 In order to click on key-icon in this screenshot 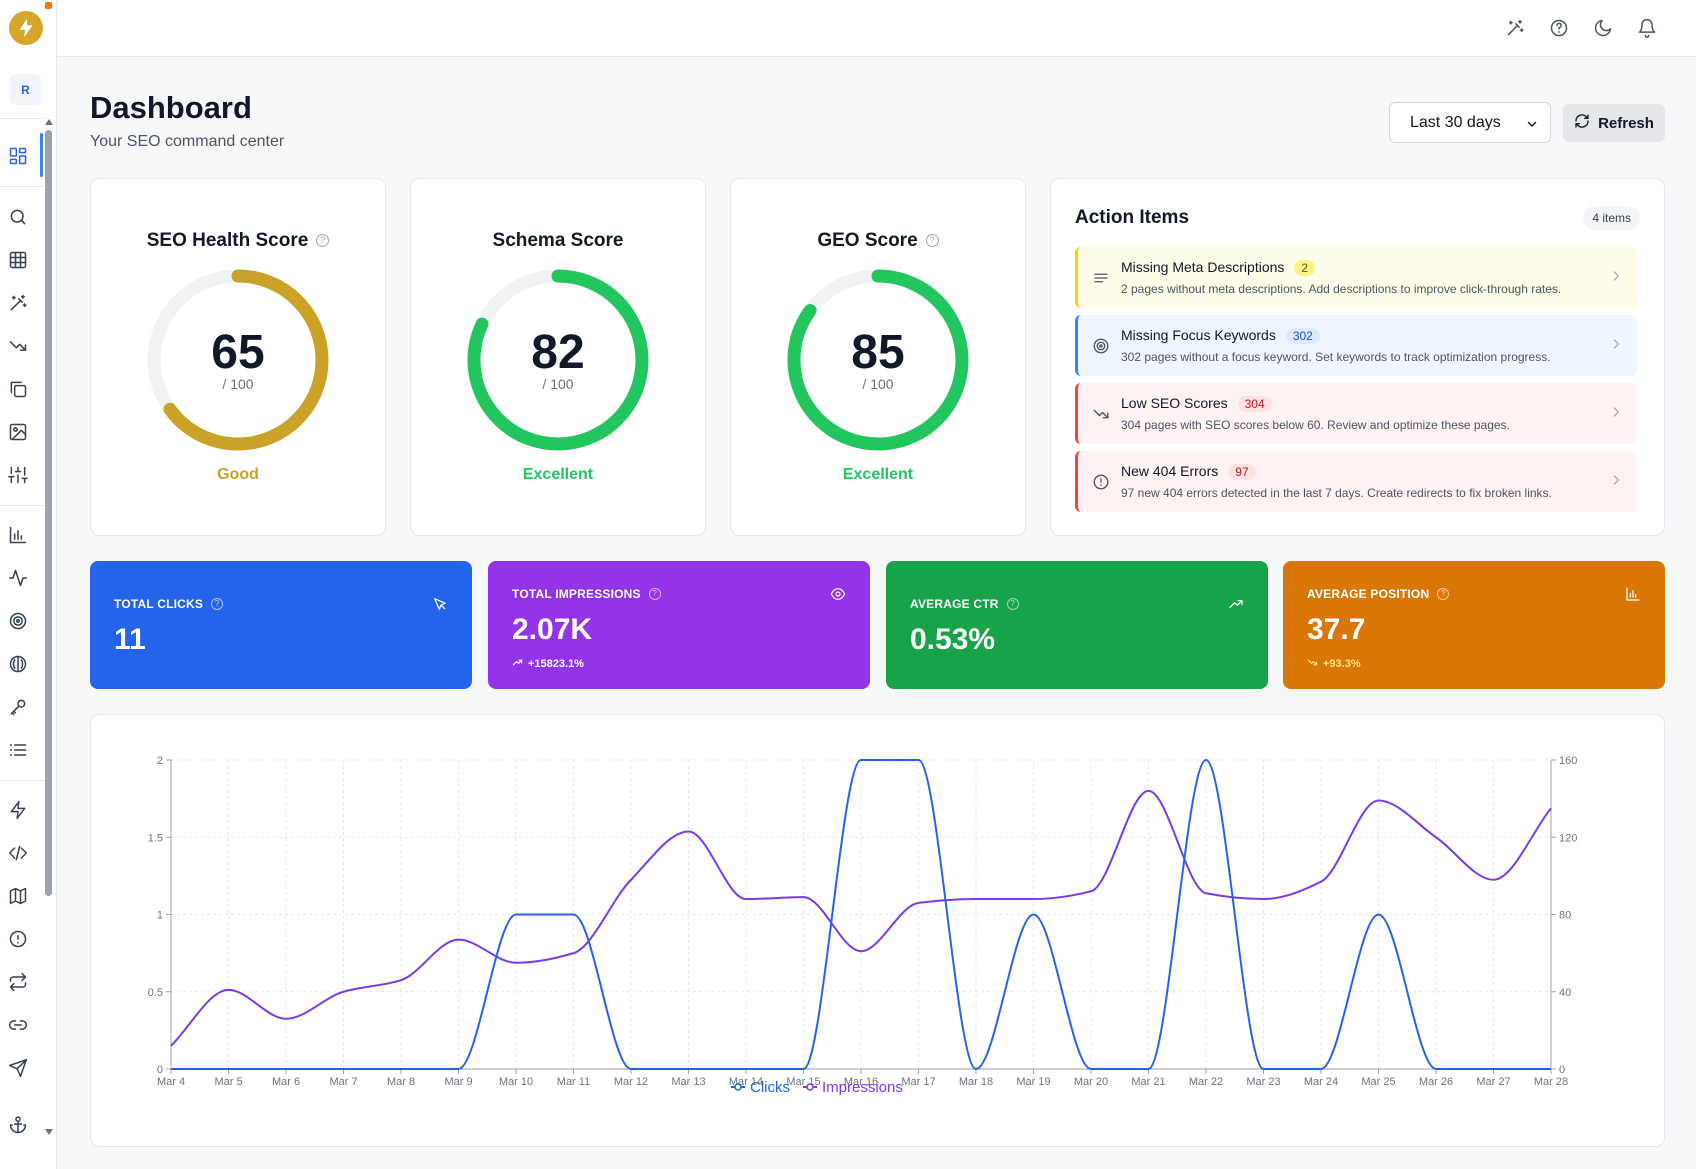, I will do `click(18, 707)`.